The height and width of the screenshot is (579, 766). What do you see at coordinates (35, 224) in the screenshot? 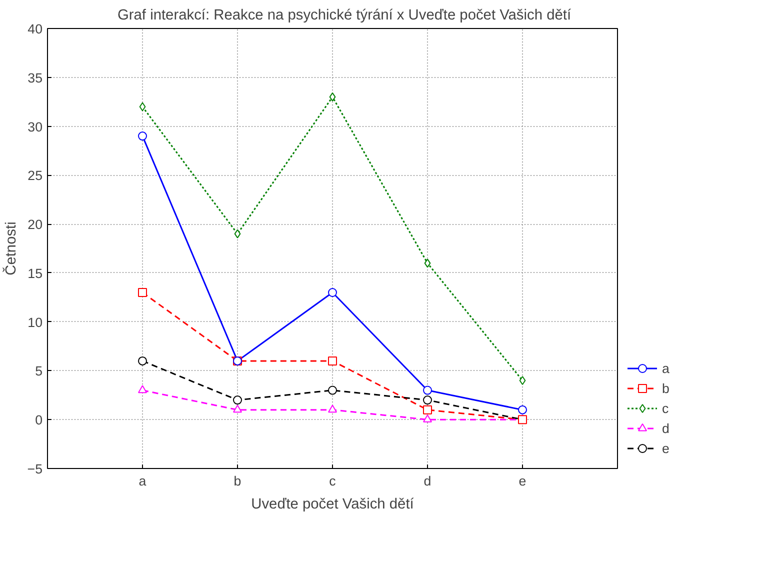
I see `y-tick-label: 20` at bounding box center [35, 224].